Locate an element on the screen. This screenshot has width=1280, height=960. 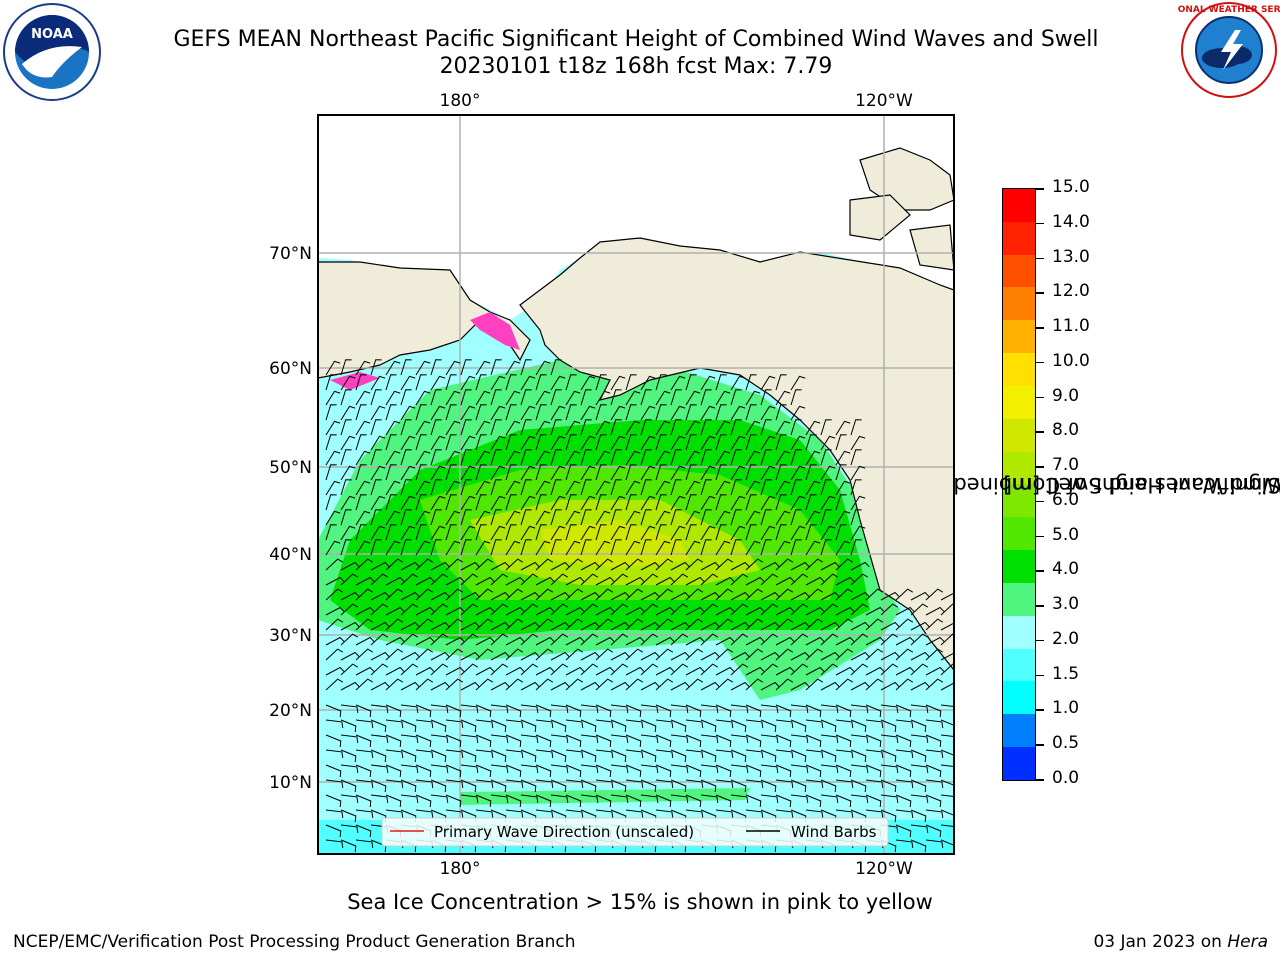
colorbar-tick-label: 3.0 is located at coordinates (1066, 604).